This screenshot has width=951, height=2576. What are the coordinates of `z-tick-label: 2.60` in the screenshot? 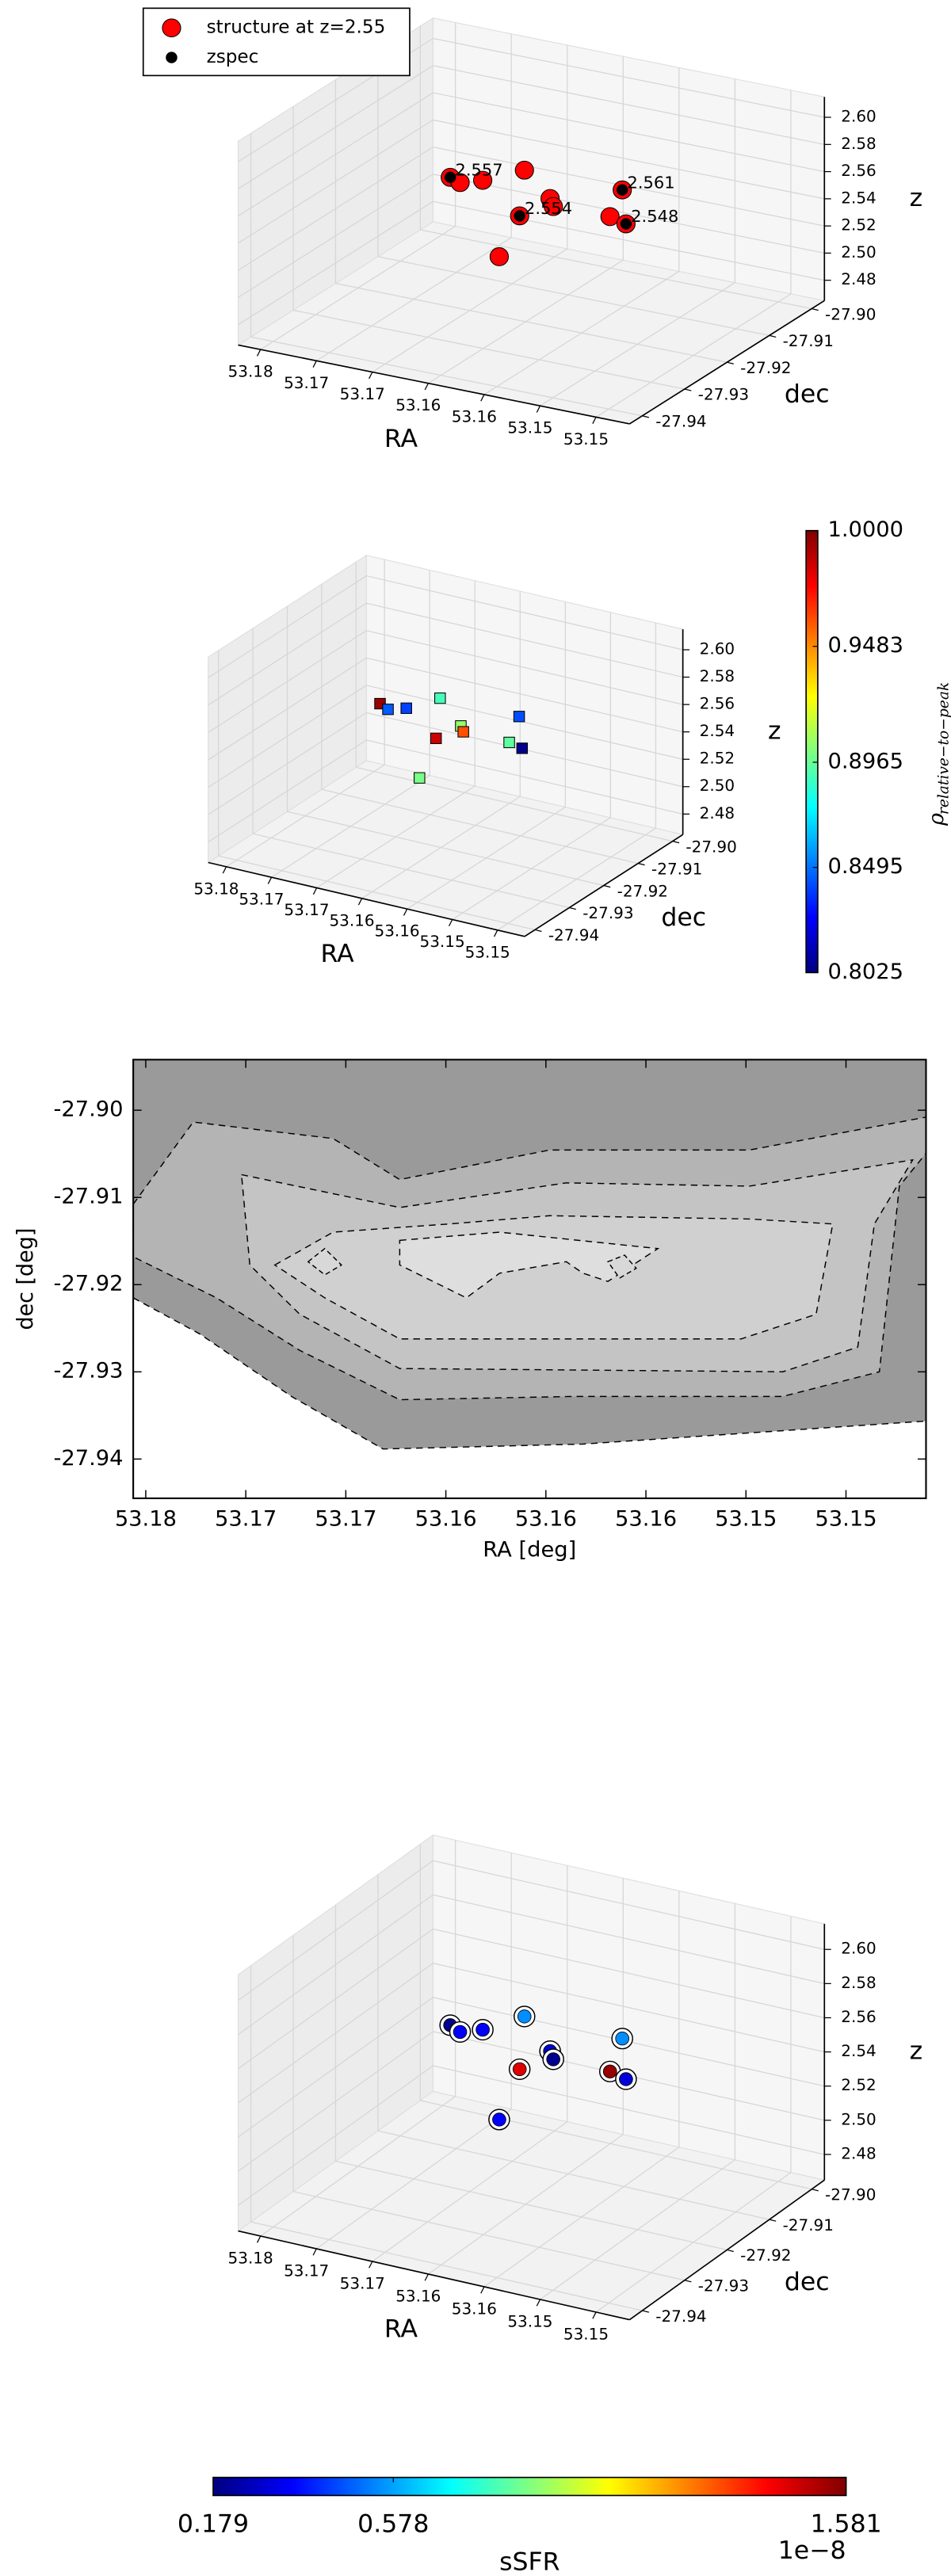 It's located at (717, 649).